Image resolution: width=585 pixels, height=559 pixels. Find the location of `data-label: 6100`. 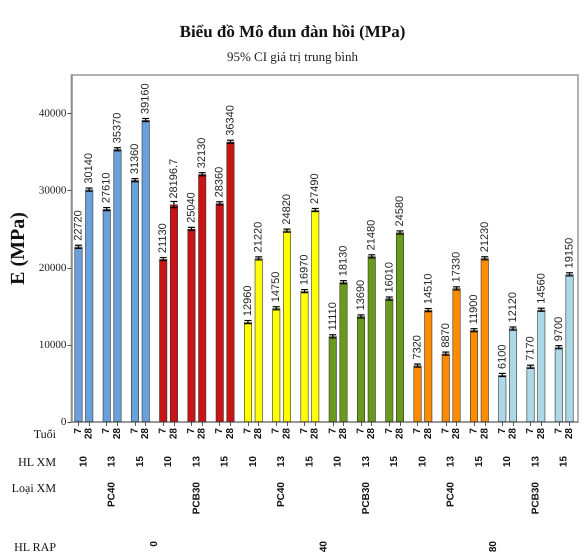

data-label: 6100 is located at coordinates (502, 356).